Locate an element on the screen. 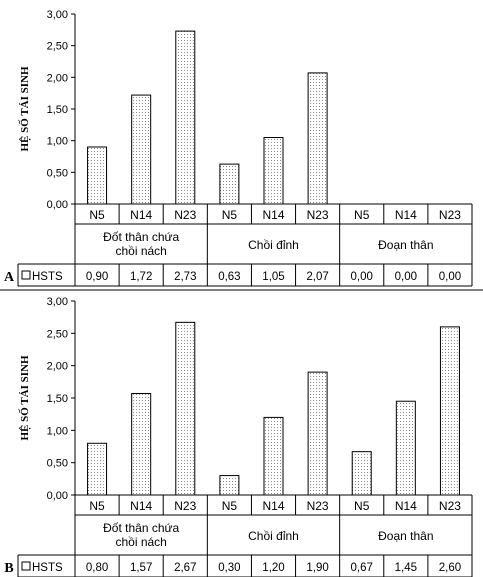 Image resolution: width=483 pixels, height=577 pixels. panel-label: B is located at coordinates (8, 568).